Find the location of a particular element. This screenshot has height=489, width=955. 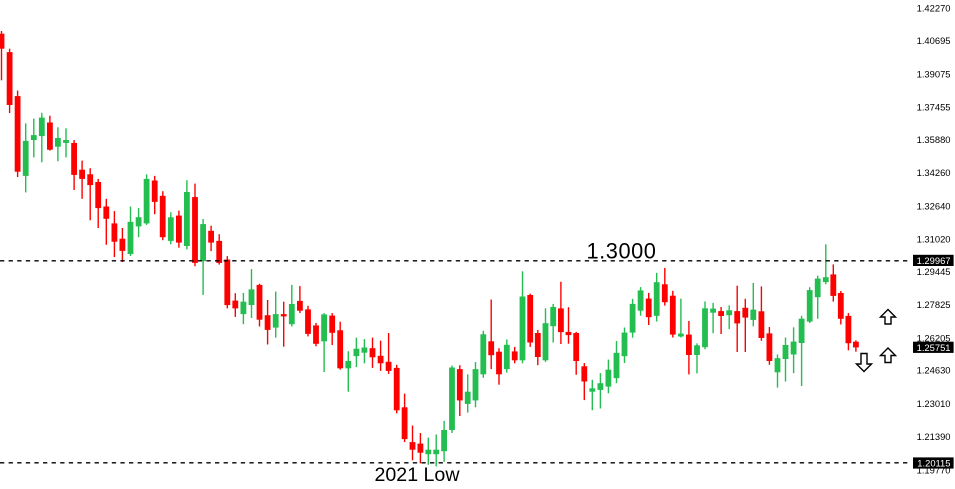

svg-text: 1.20115 is located at coordinates (933, 463).